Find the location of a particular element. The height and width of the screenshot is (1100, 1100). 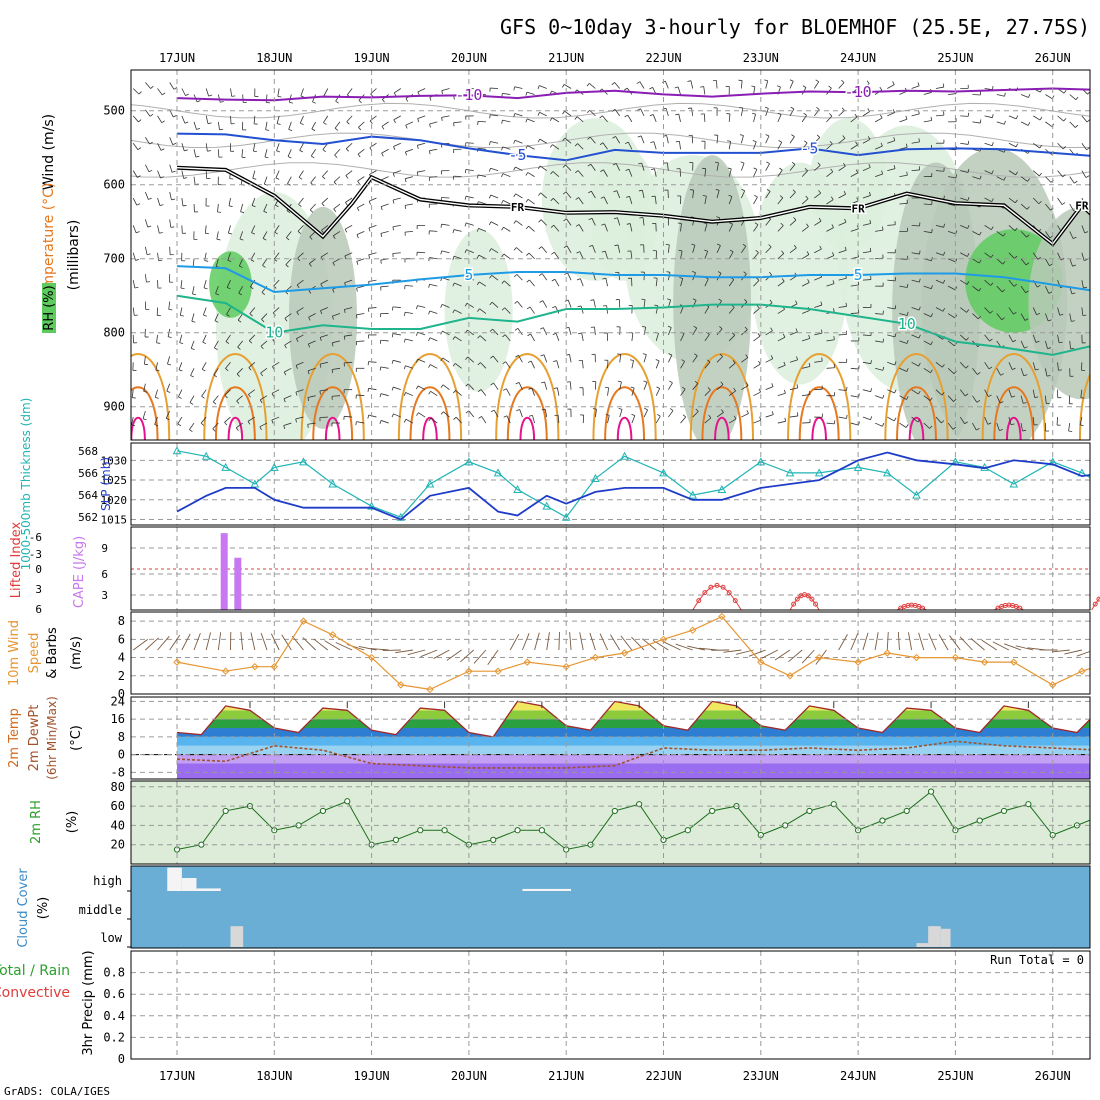

slp-tick-label: 1025 is located at coordinates (114, 480).